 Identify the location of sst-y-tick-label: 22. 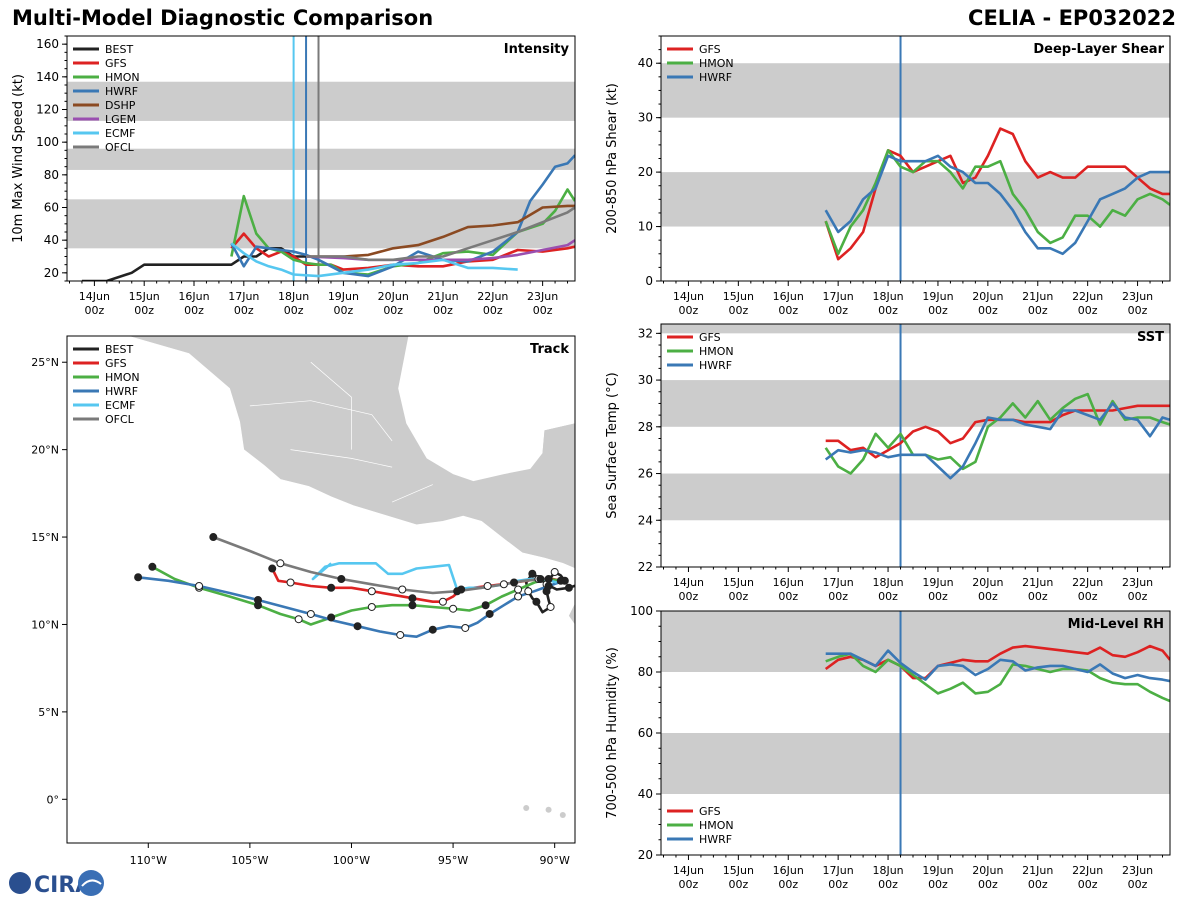
(645, 567).